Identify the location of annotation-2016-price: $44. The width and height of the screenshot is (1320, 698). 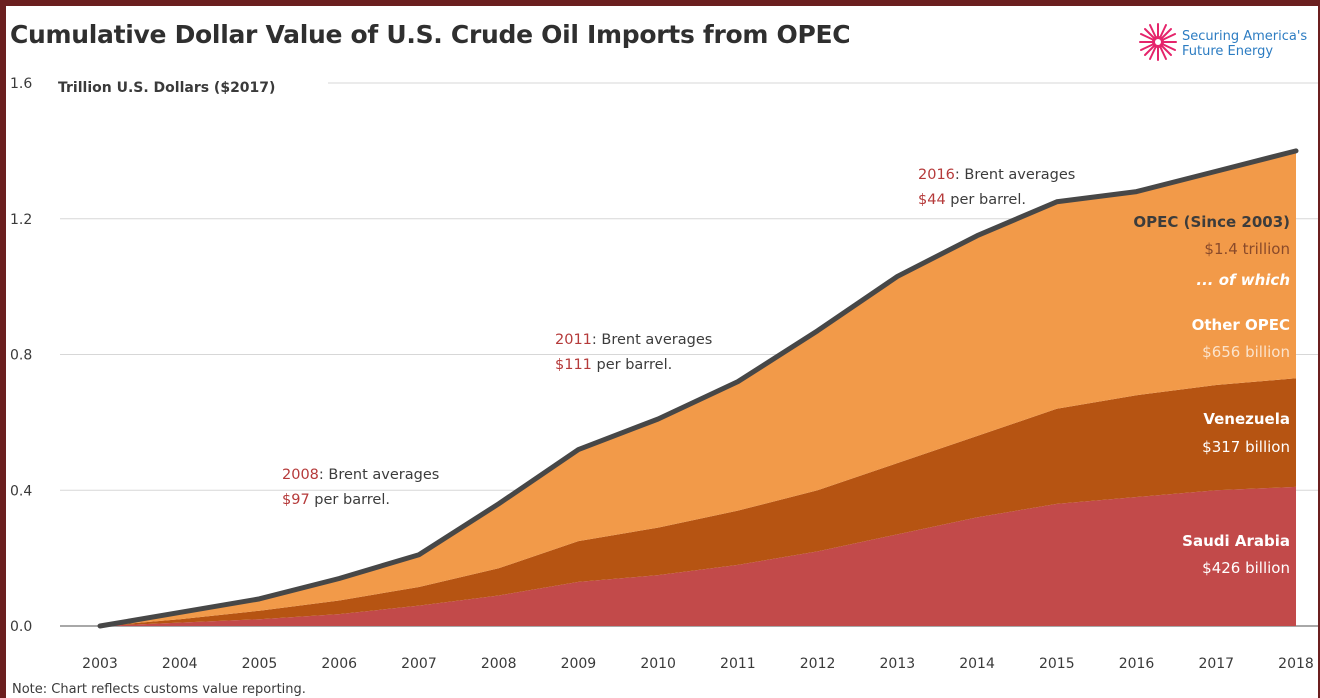
(932, 200).